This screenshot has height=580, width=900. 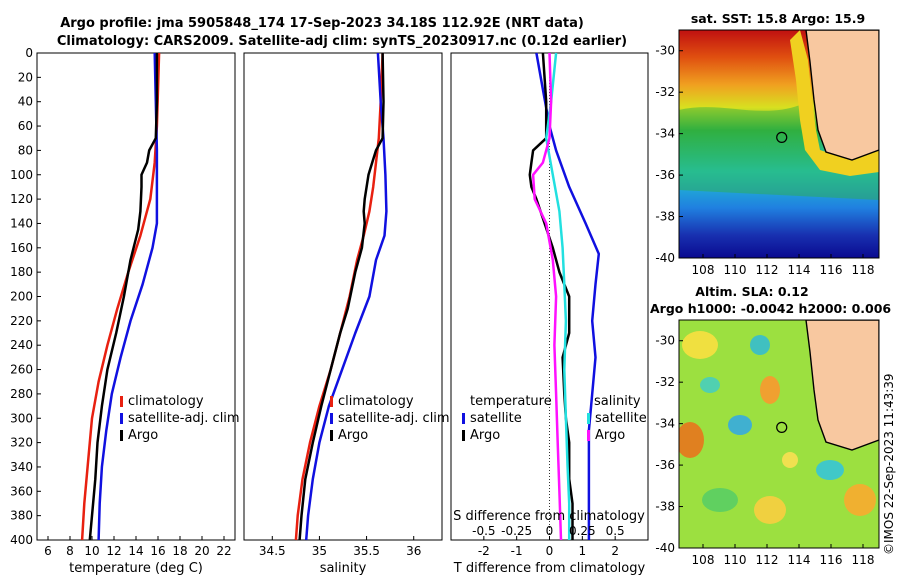 What do you see at coordinates (770, 308) in the screenshot?
I see `sla-map-subtitle: Argo h1000: -0.0042 h2000: 0.006` at bounding box center [770, 308].